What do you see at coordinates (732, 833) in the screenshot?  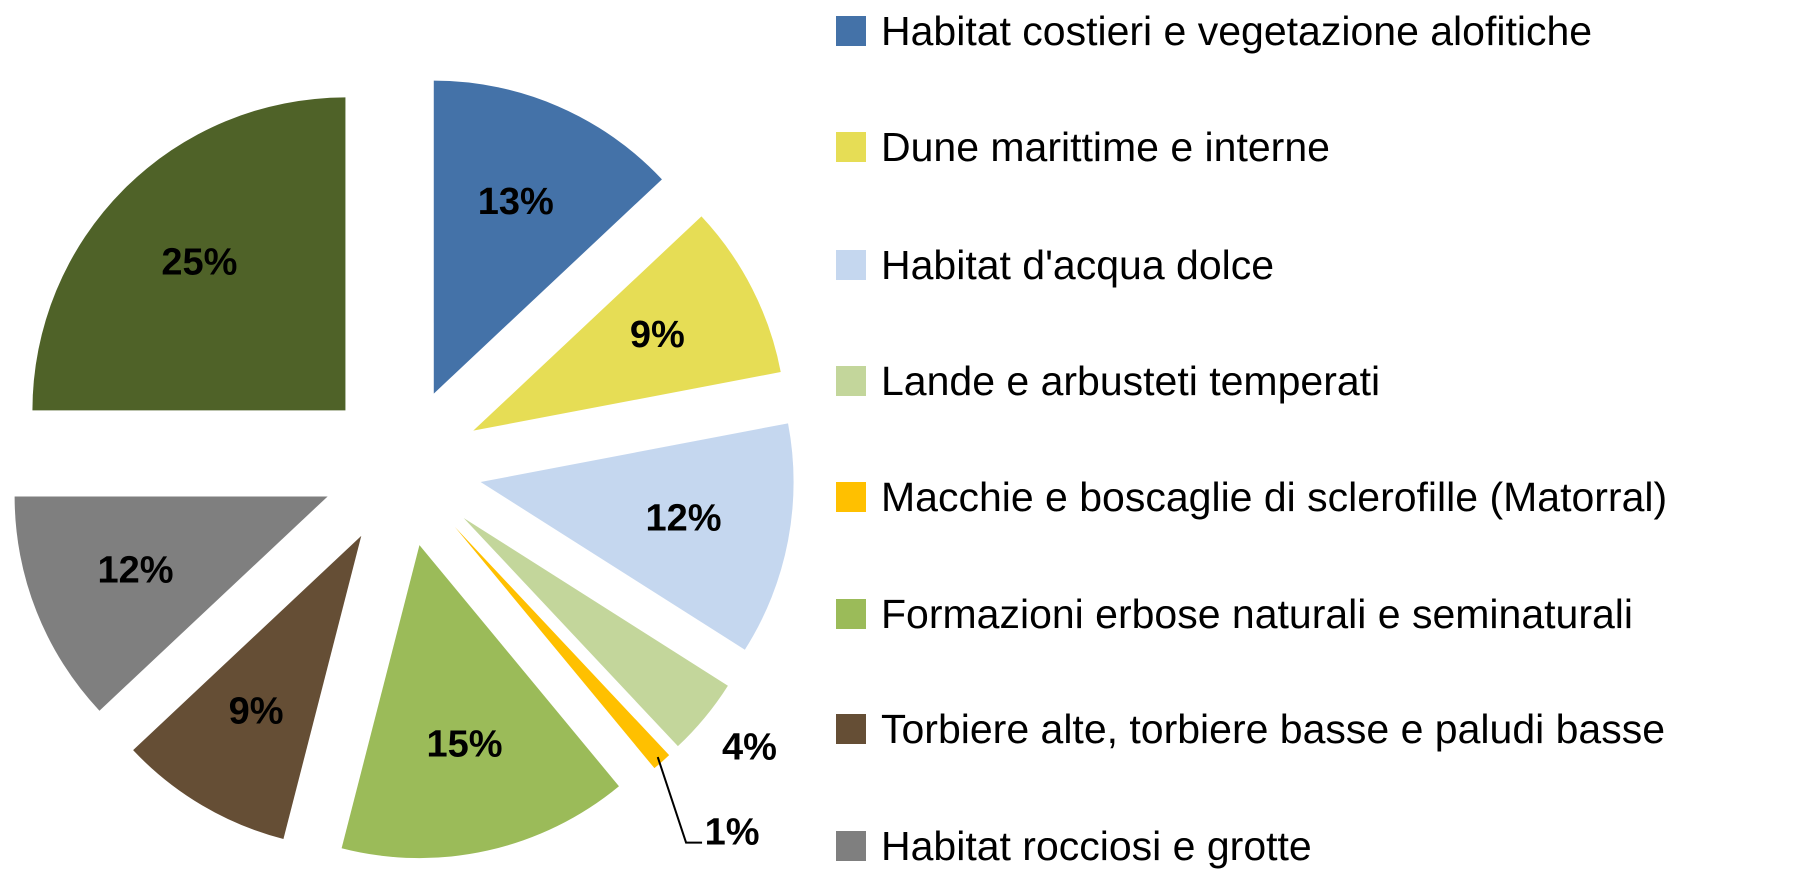 I see `data-label: 1%` at bounding box center [732, 833].